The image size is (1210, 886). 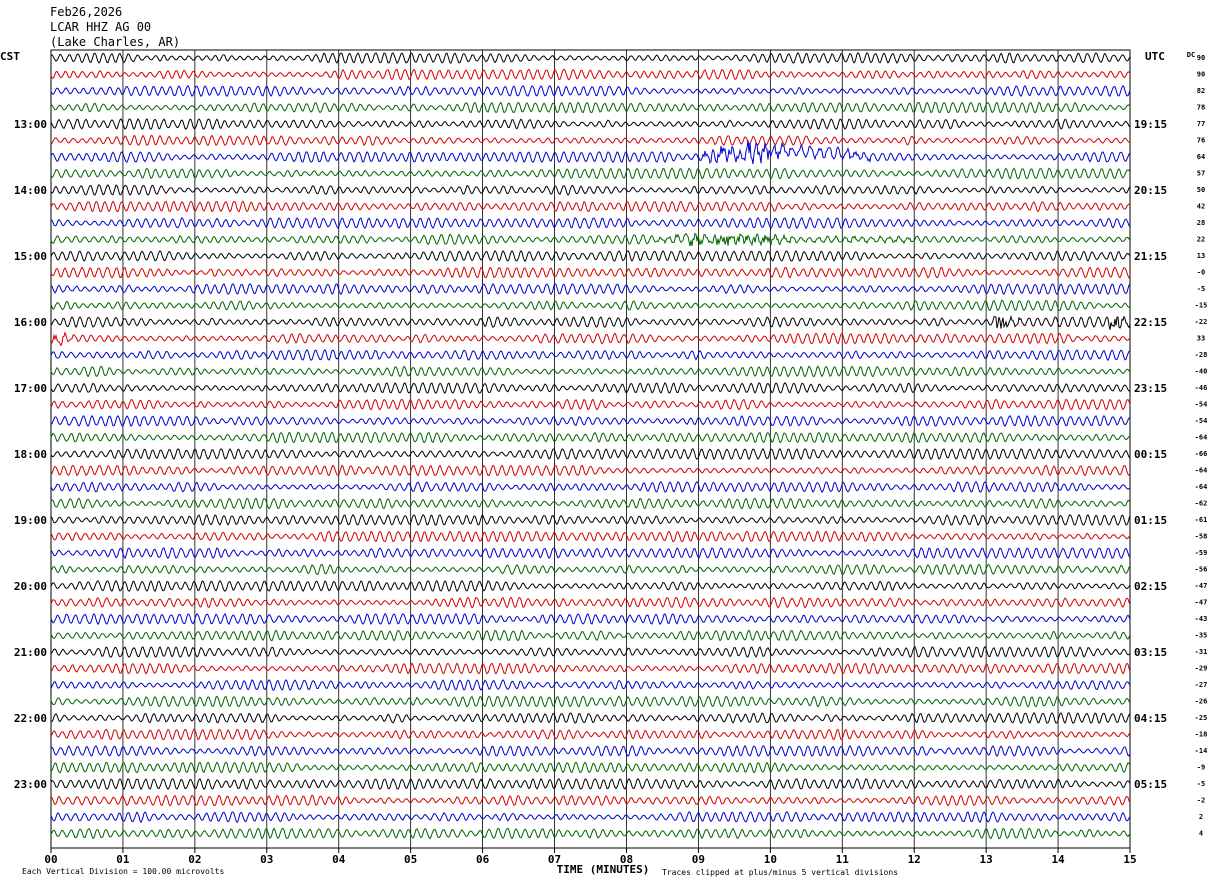 What do you see at coordinates (1150, 520) in the screenshot?
I see `utc-hour-label: 01:15` at bounding box center [1150, 520].